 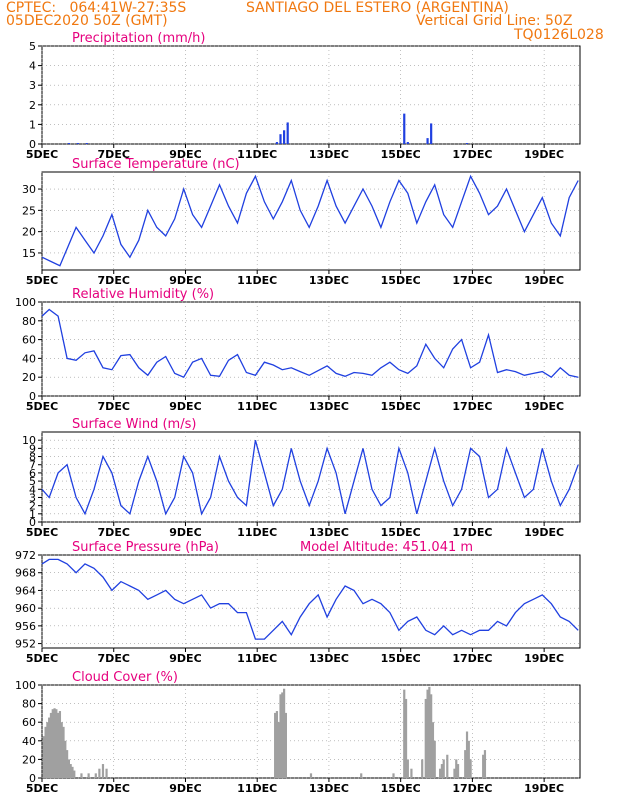 I want to click on pressure-xtick-label: 11DEC, so click(x=257, y=658).